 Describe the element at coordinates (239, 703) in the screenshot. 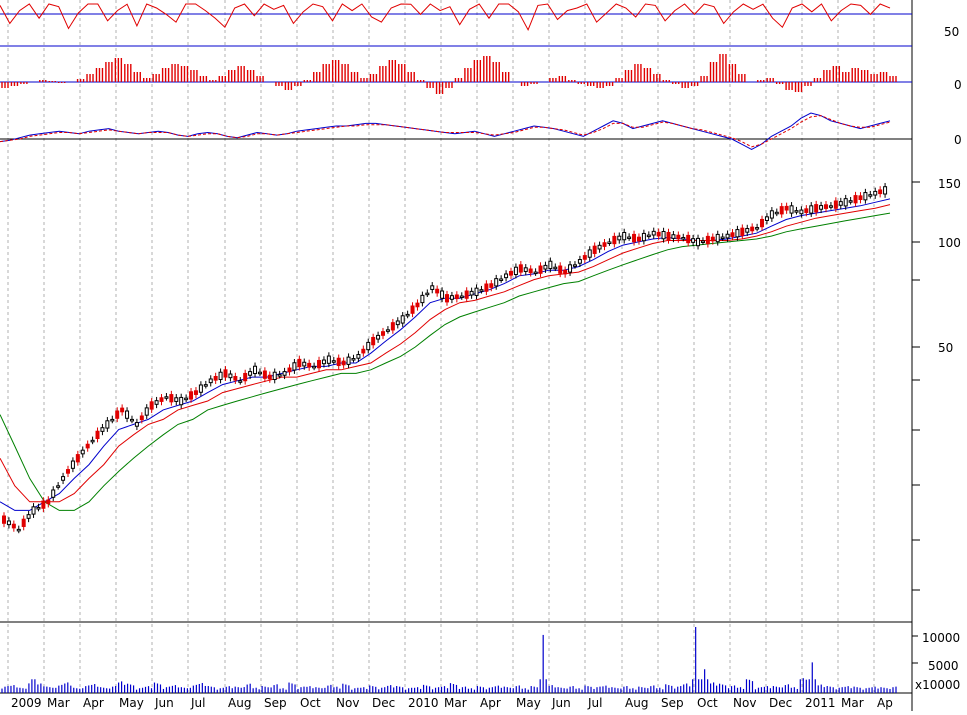

I see `x-tick-label: Aug` at that location.